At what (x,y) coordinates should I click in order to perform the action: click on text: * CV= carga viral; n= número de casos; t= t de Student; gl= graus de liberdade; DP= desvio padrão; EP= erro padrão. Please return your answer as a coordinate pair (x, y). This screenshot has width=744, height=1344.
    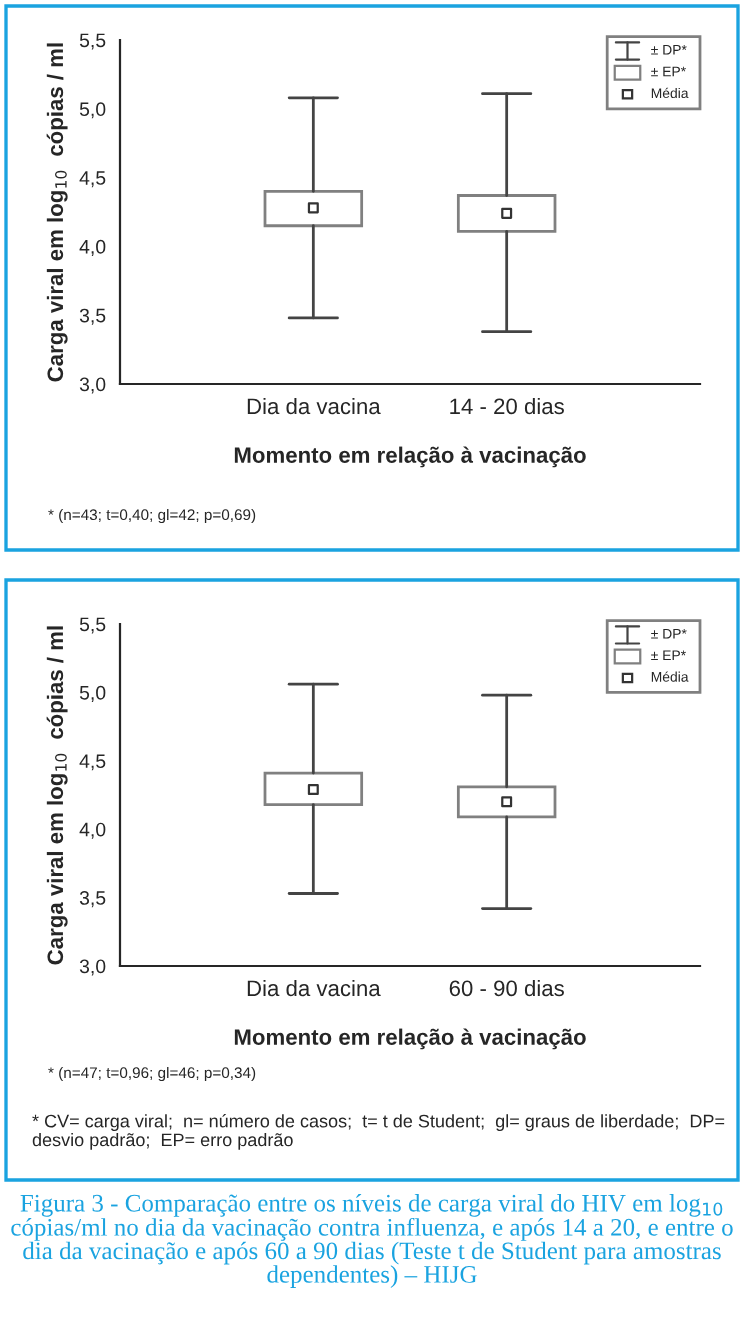
    Looking at the image, I should click on (378, 1132).